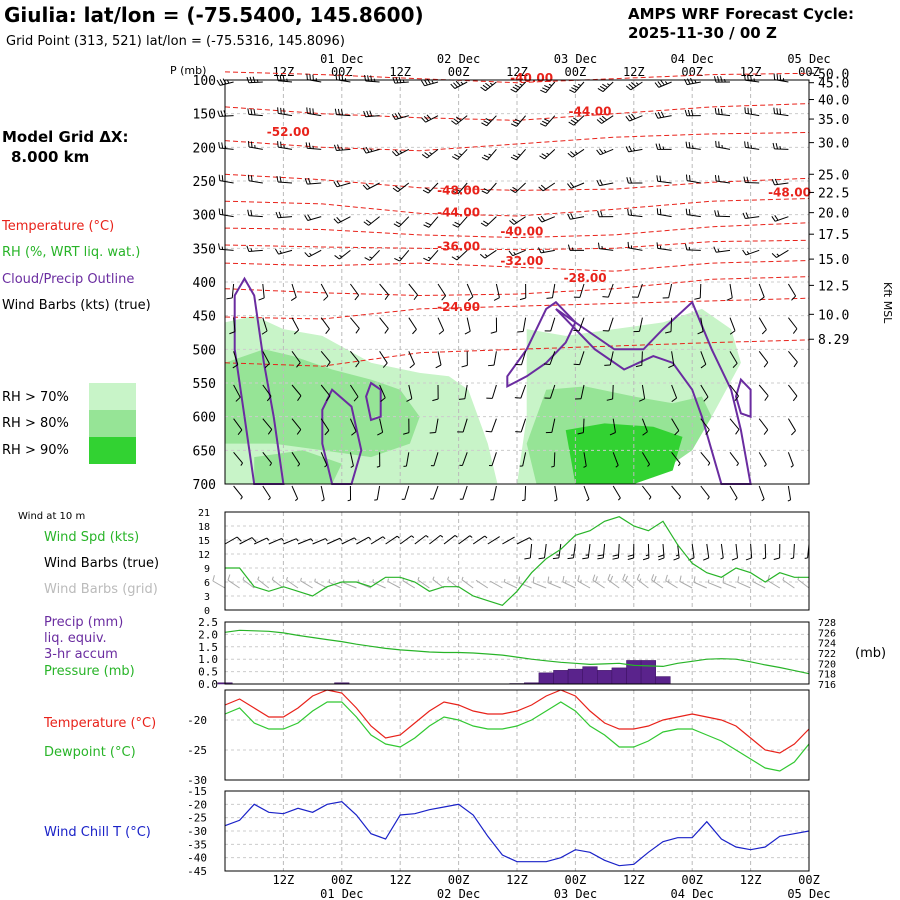 The height and width of the screenshot is (900, 900). I want to click on pressure-tick-label: 728, so click(827, 623).